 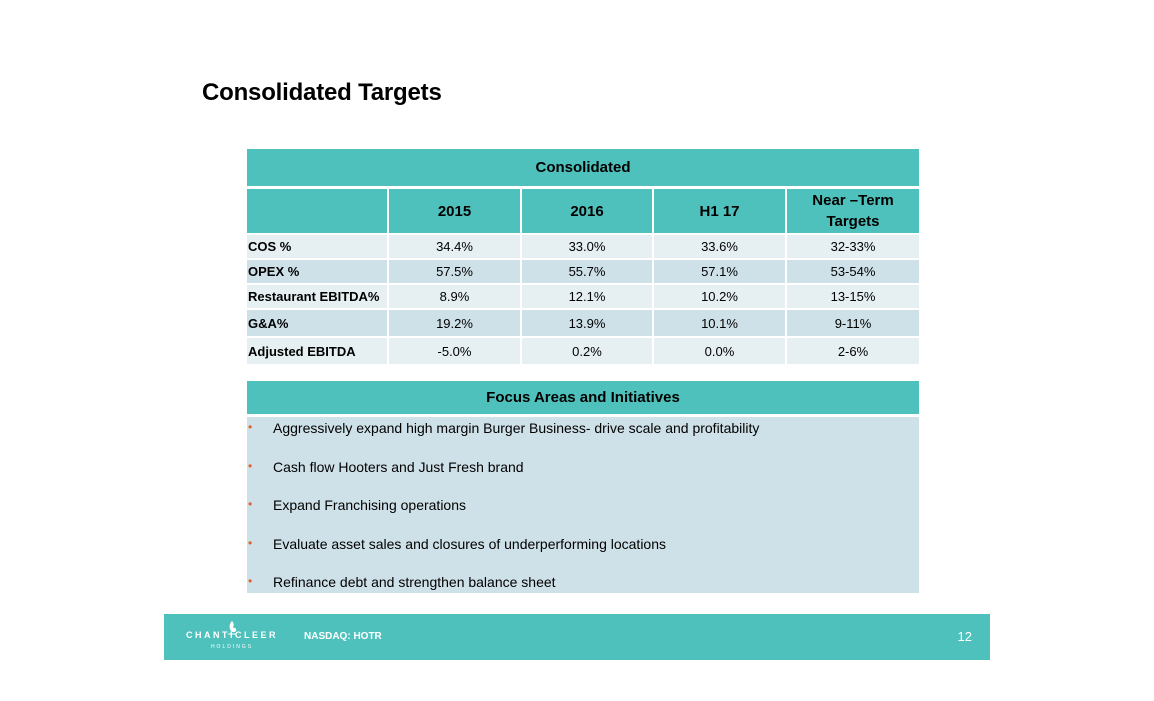 I want to click on table-cell: 33.6%, so click(x=720, y=247).